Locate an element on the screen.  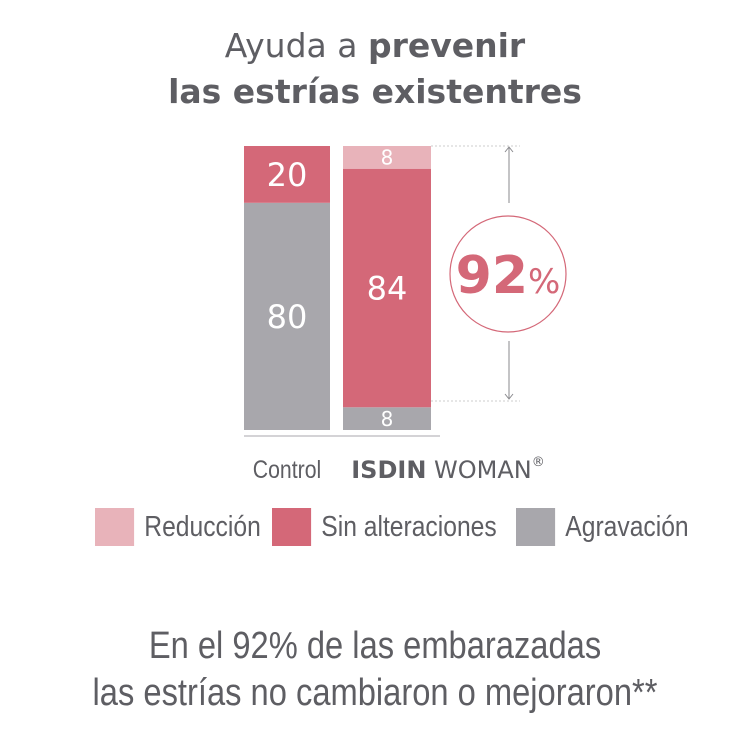
percent-circle is located at coordinates (508, 274).